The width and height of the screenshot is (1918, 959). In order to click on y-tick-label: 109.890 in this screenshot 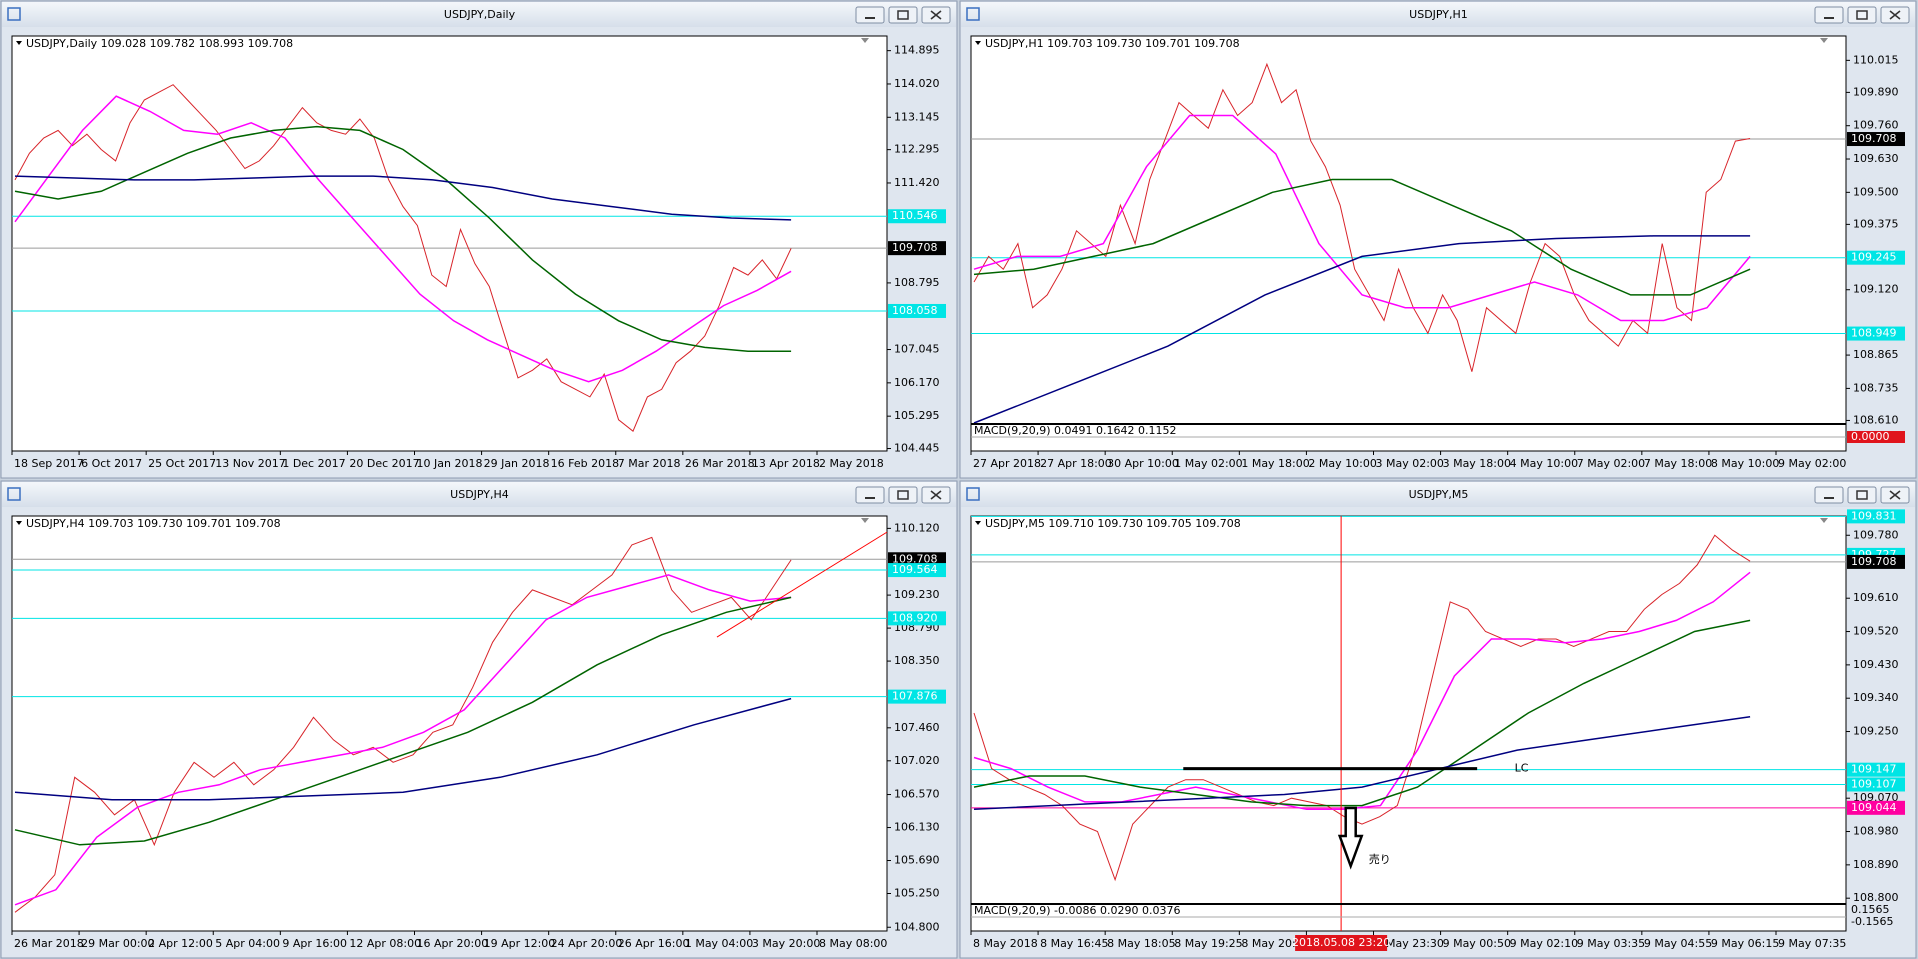, I will do `click(1876, 91)`.